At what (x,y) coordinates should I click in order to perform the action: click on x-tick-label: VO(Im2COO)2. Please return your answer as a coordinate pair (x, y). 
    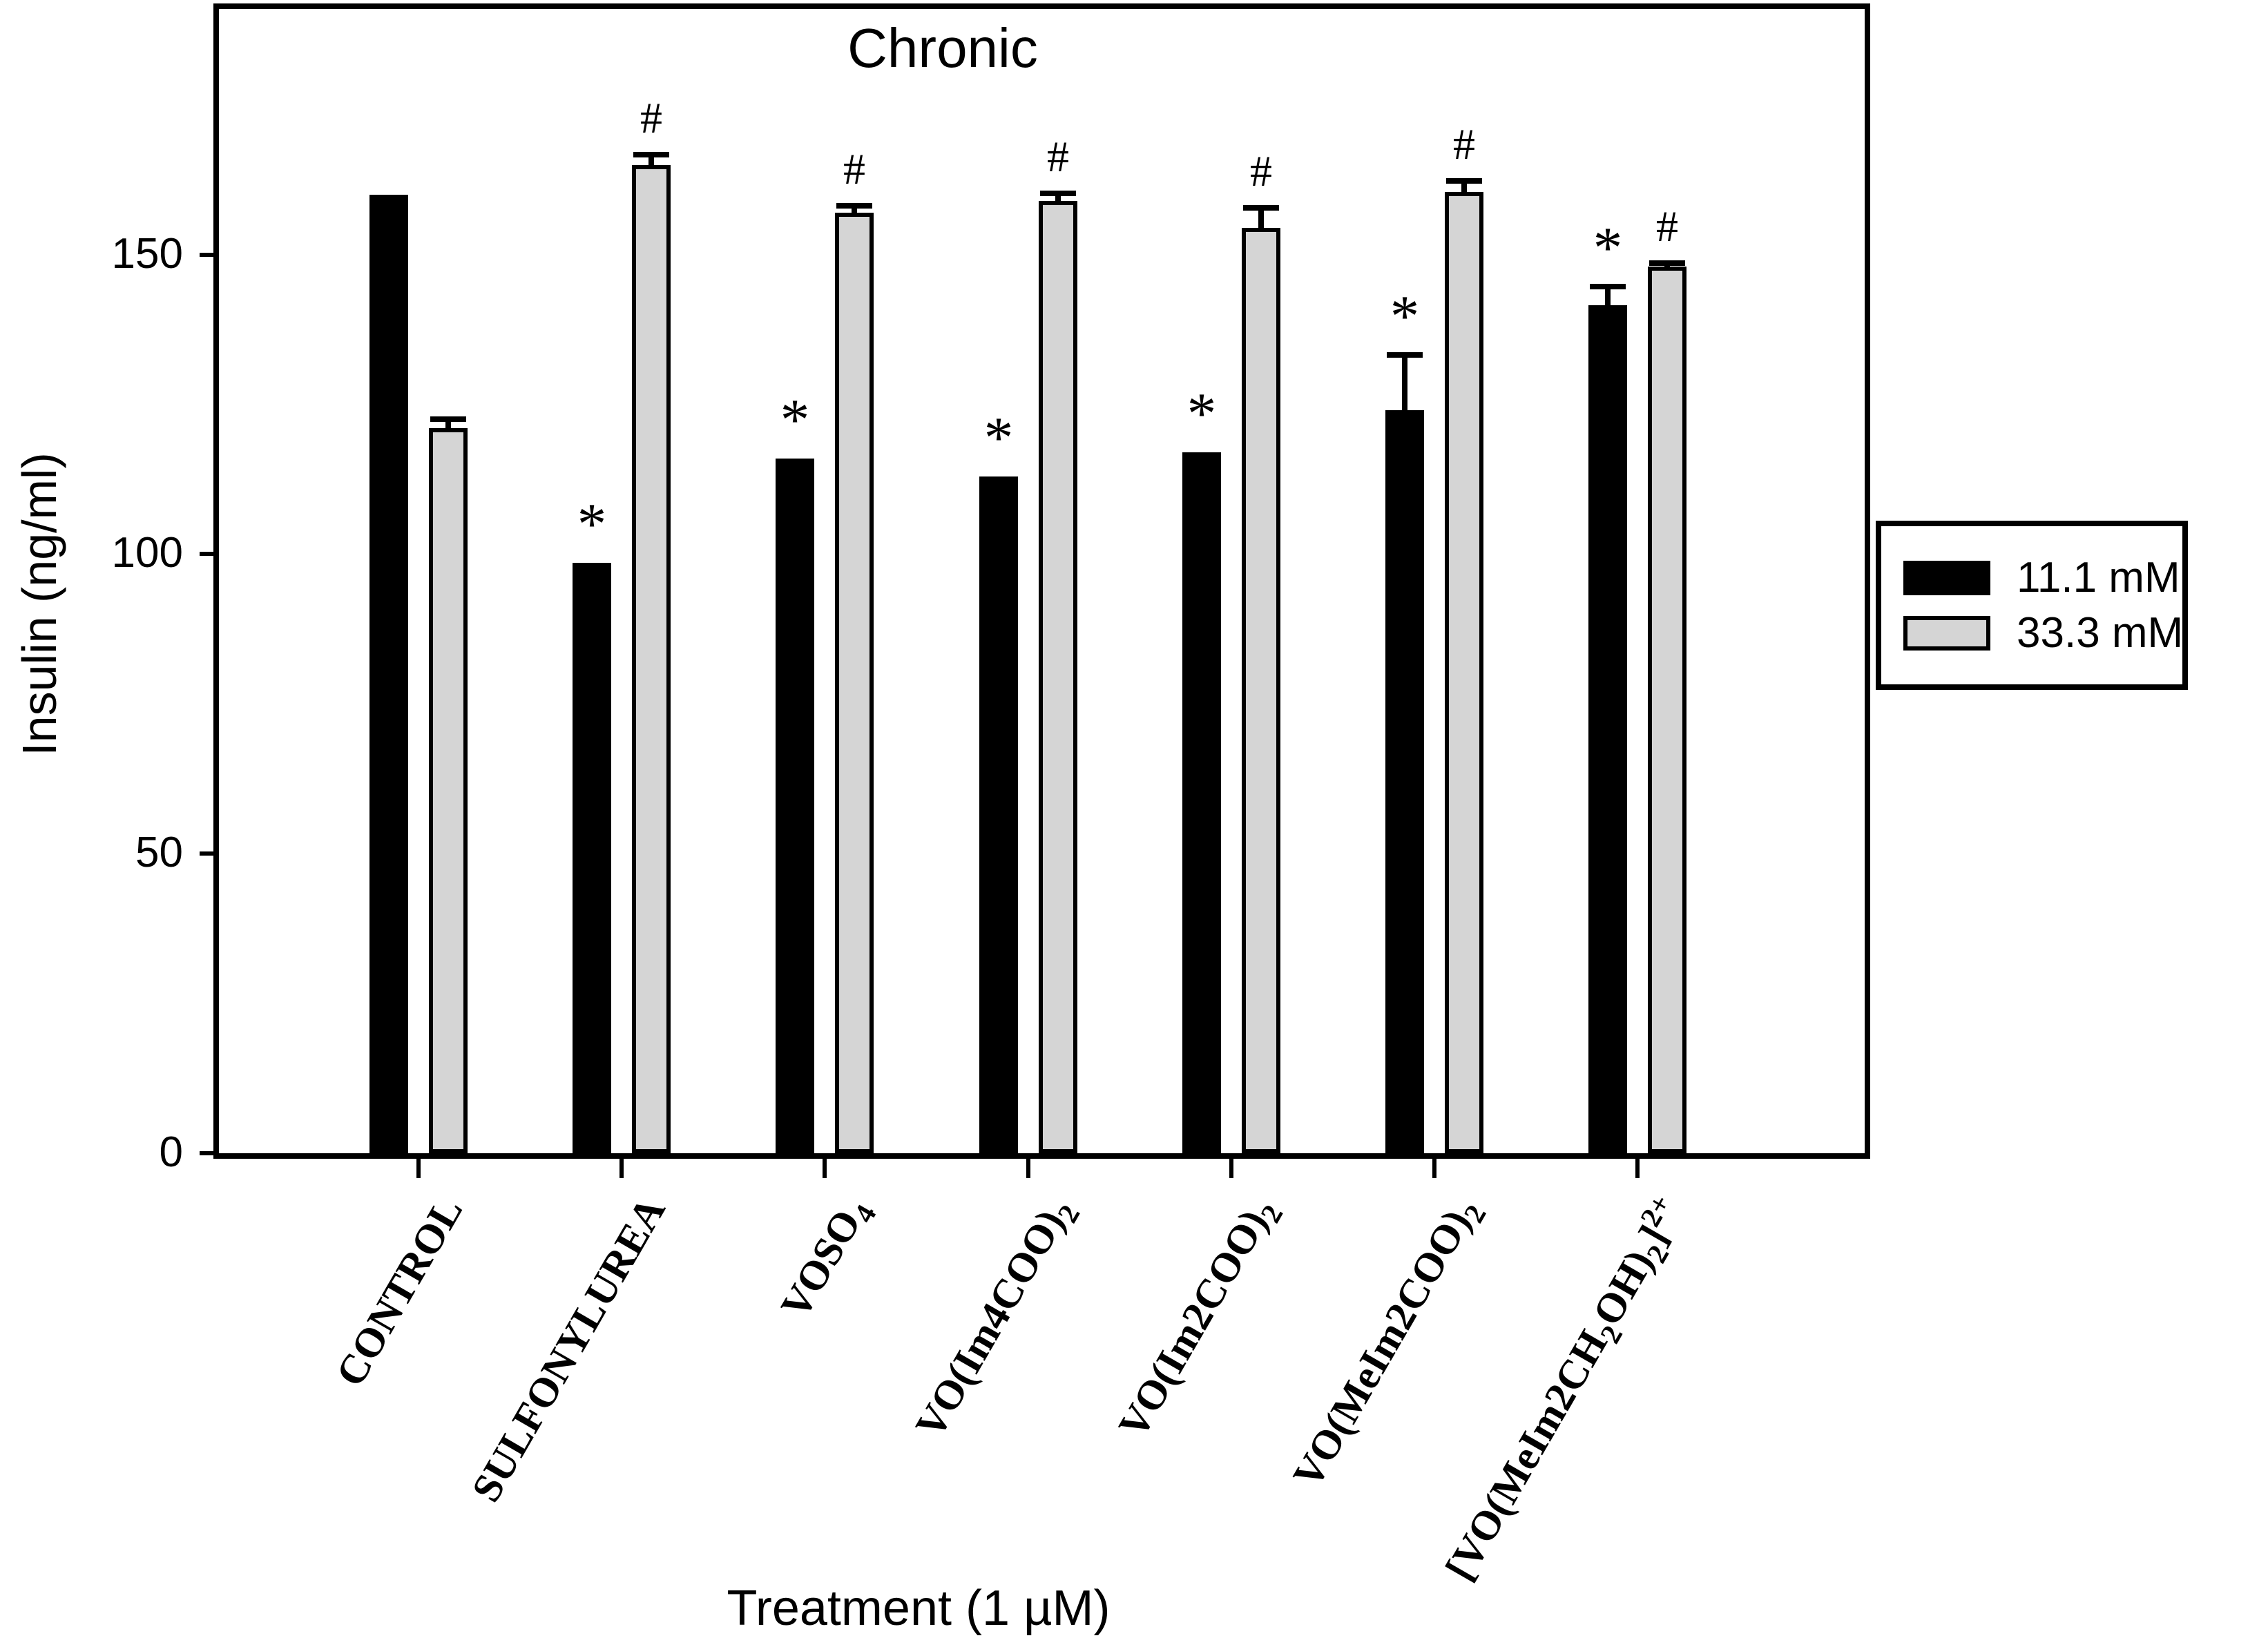
    Looking at the image, I should click on (1199, 1323).